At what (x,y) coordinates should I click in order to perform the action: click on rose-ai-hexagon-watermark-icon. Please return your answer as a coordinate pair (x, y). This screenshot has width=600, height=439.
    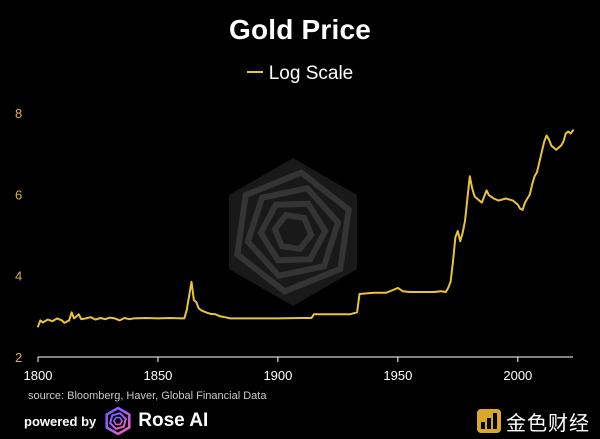
    Looking at the image, I should click on (293, 232).